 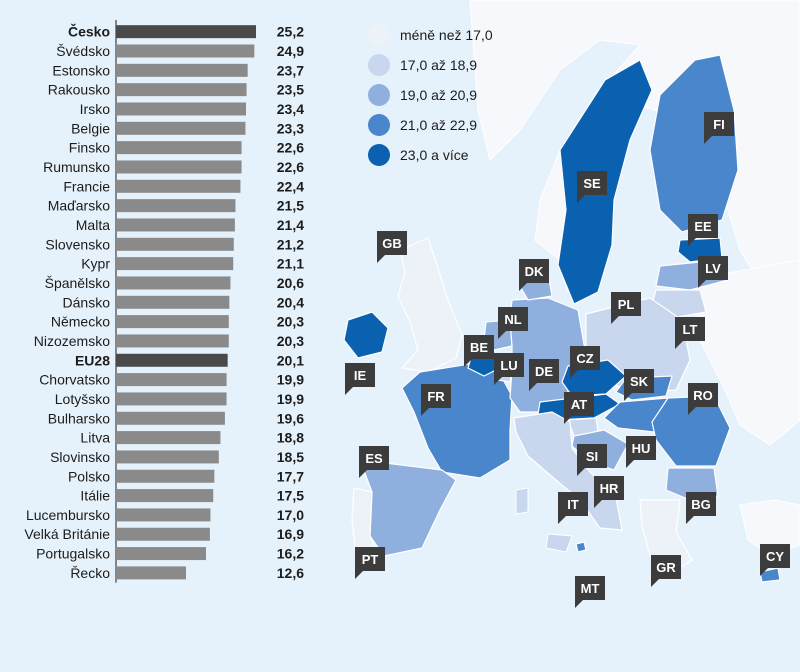 What do you see at coordinates (290, 186) in the screenshot?
I see `value-label: 22,4` at bounding box center [290, 186].